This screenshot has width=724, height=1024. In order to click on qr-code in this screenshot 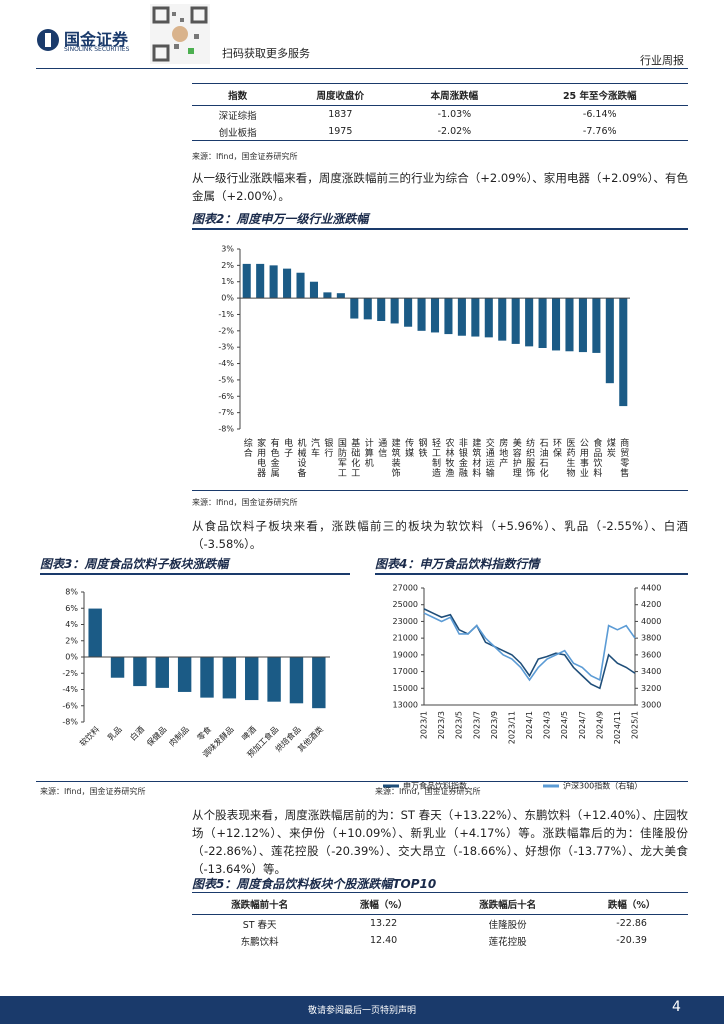, I will do `click(180, 34)`.